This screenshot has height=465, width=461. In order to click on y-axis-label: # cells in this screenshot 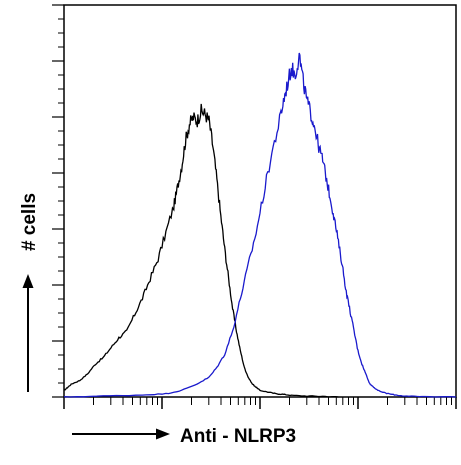, I will do `click(29, 222)`.